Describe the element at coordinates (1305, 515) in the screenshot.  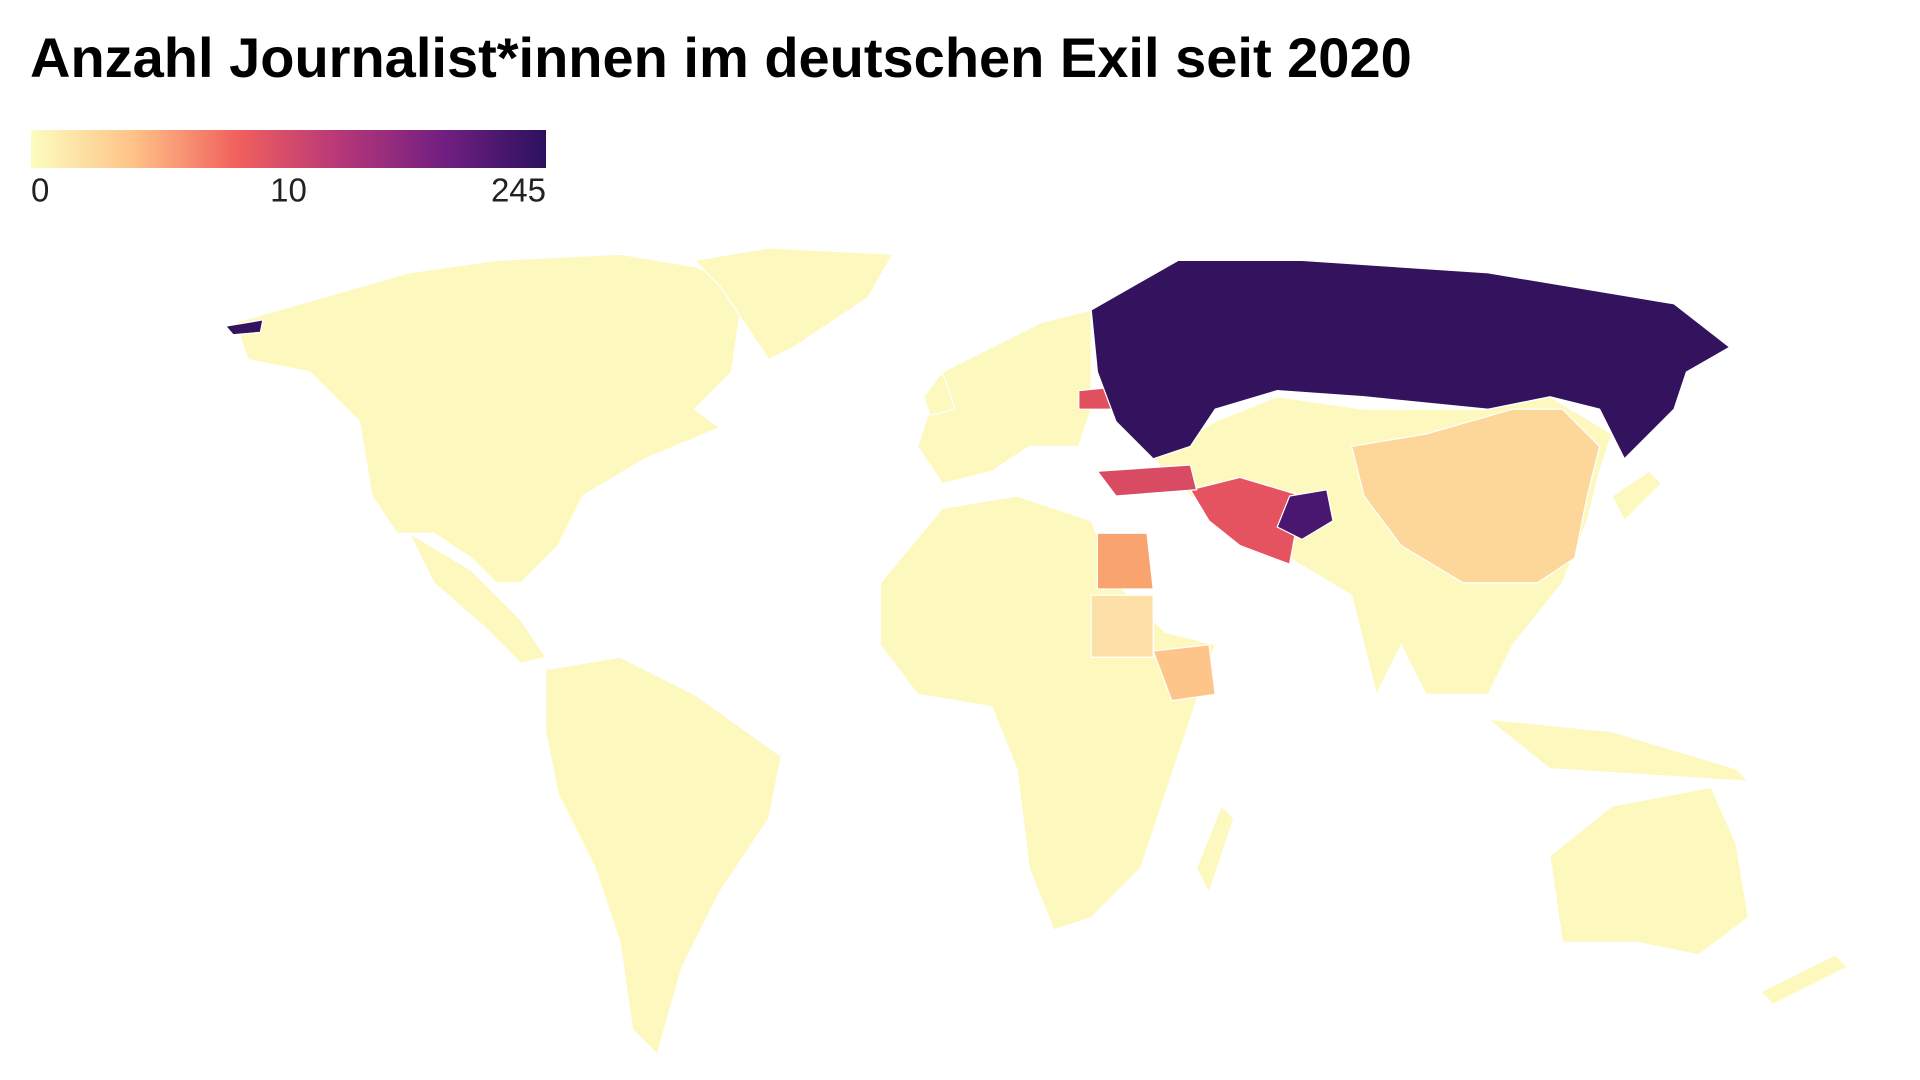
I see `afghanistan-region` at that location.